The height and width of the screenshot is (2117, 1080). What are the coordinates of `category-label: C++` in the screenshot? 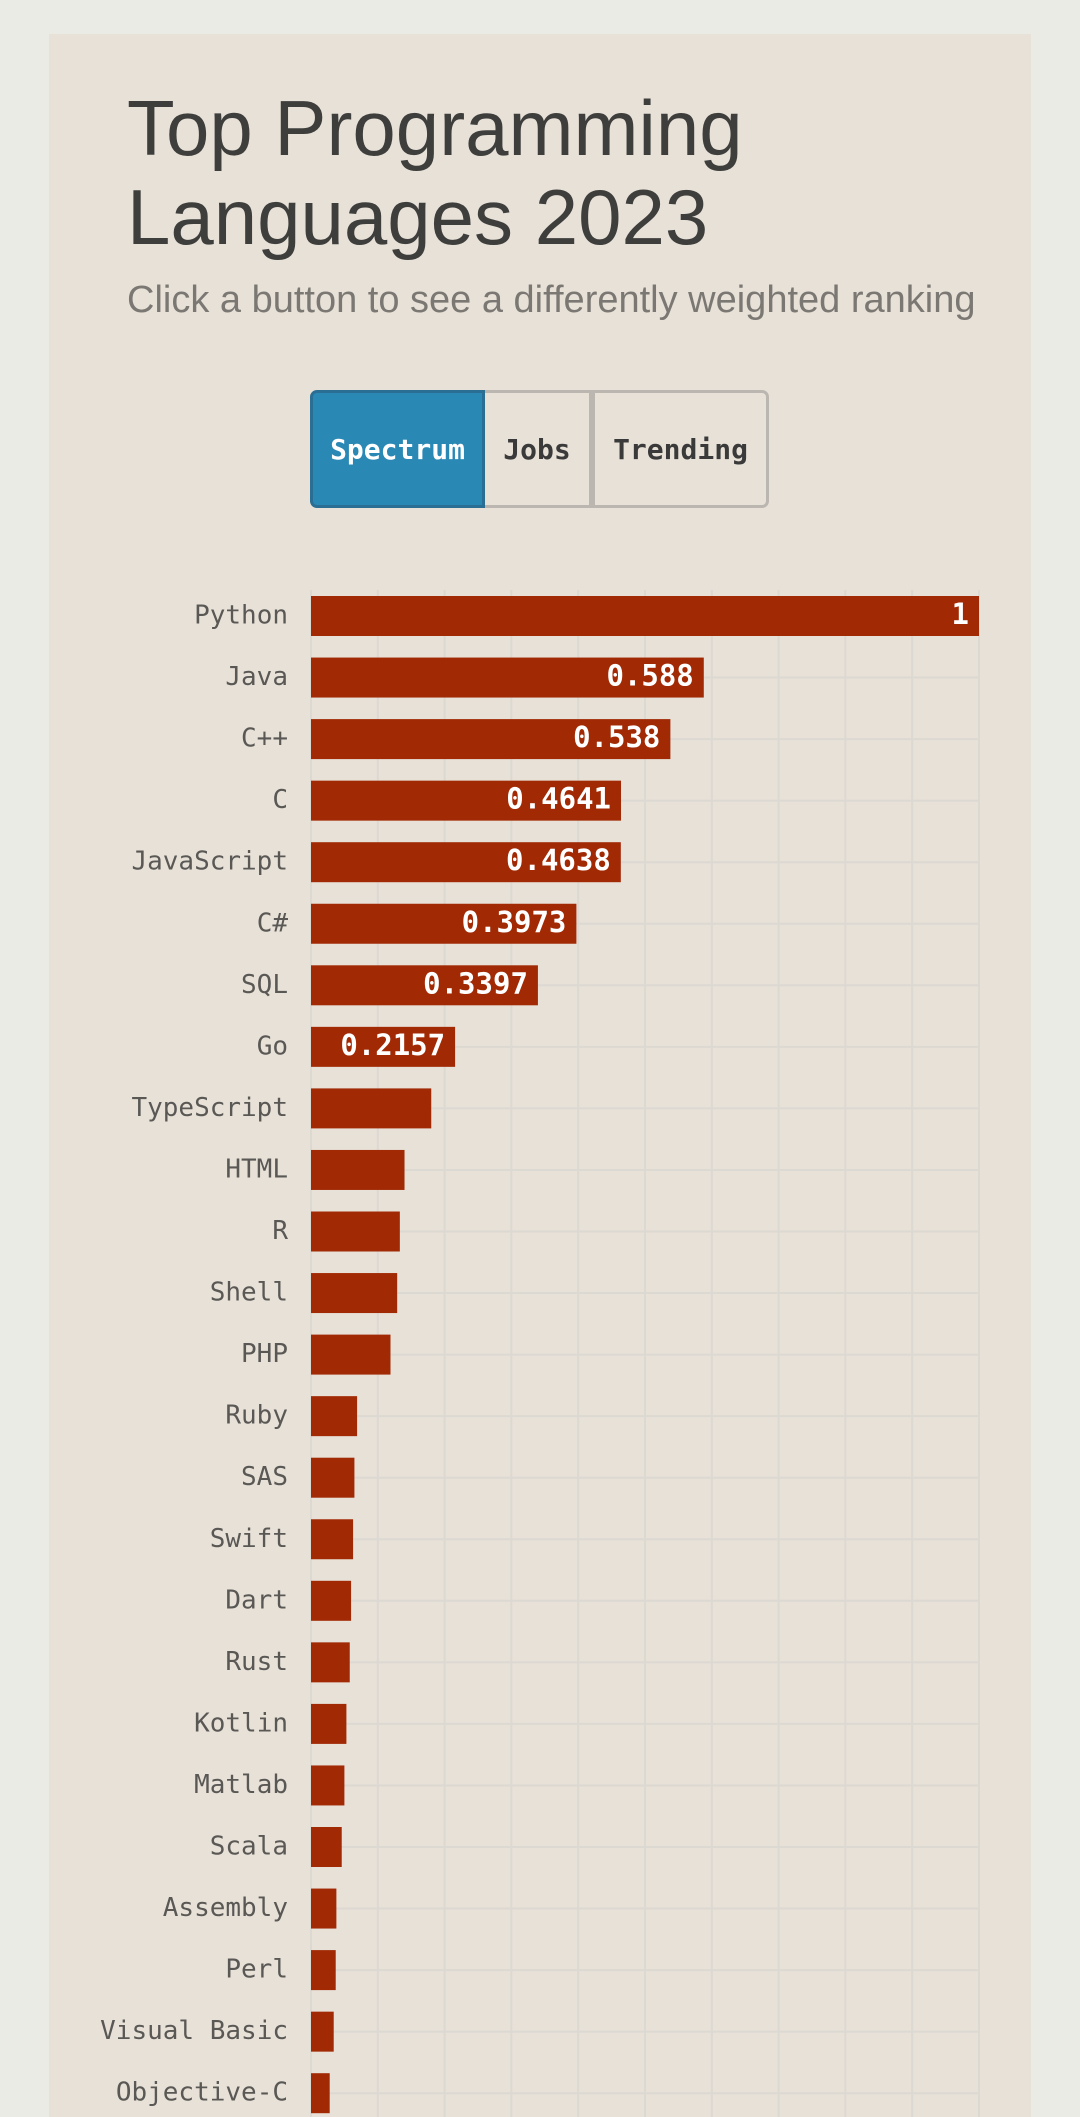 It's located at (264, 739).